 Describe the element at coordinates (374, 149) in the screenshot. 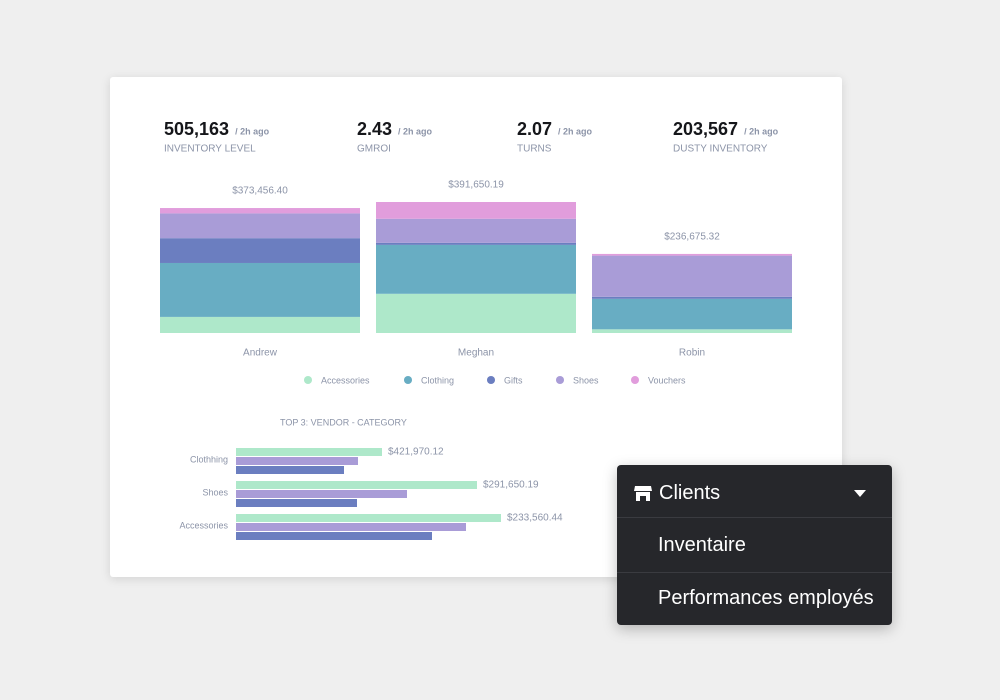

I see `kpi-label: GMROI` at that location.